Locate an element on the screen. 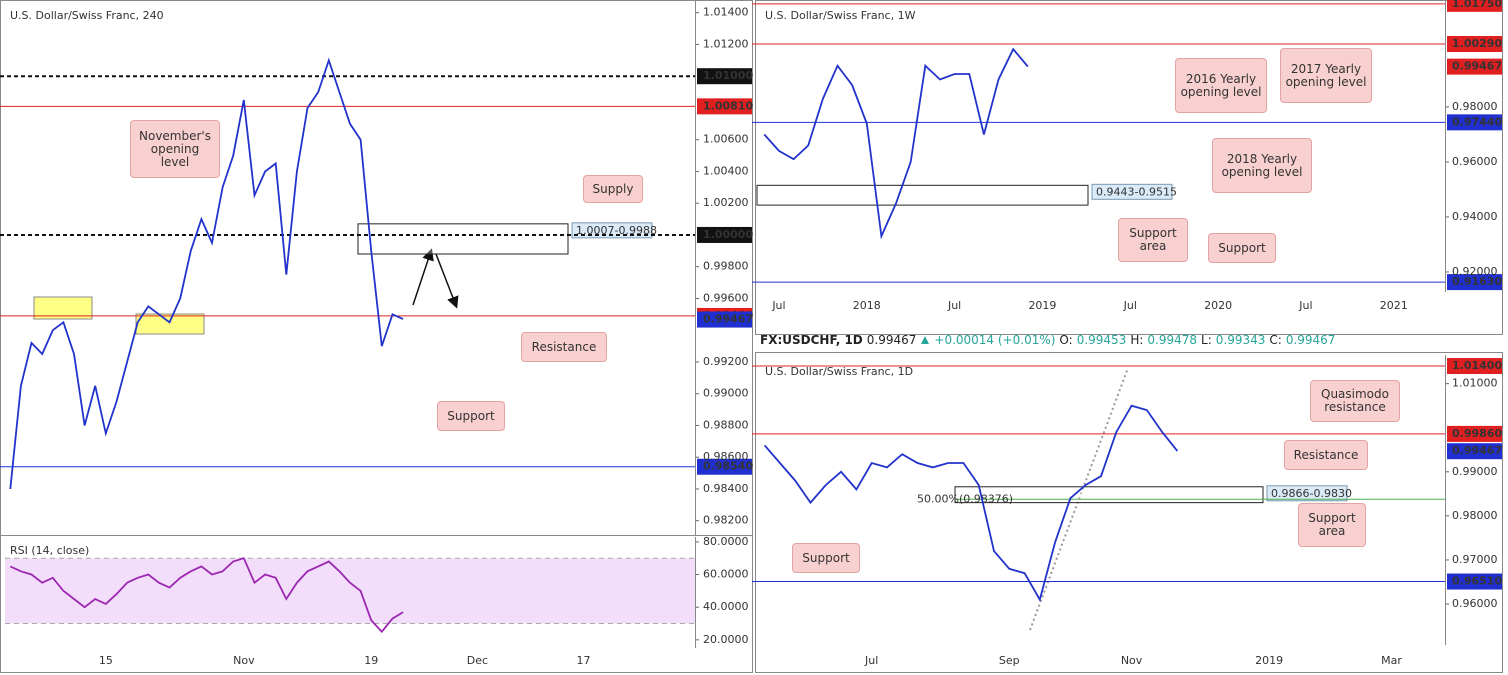 Image resolution: width=1508 pixels, height=675 pixels. ohlc-value: 0.99467 is located at coordinates (1310, 340).